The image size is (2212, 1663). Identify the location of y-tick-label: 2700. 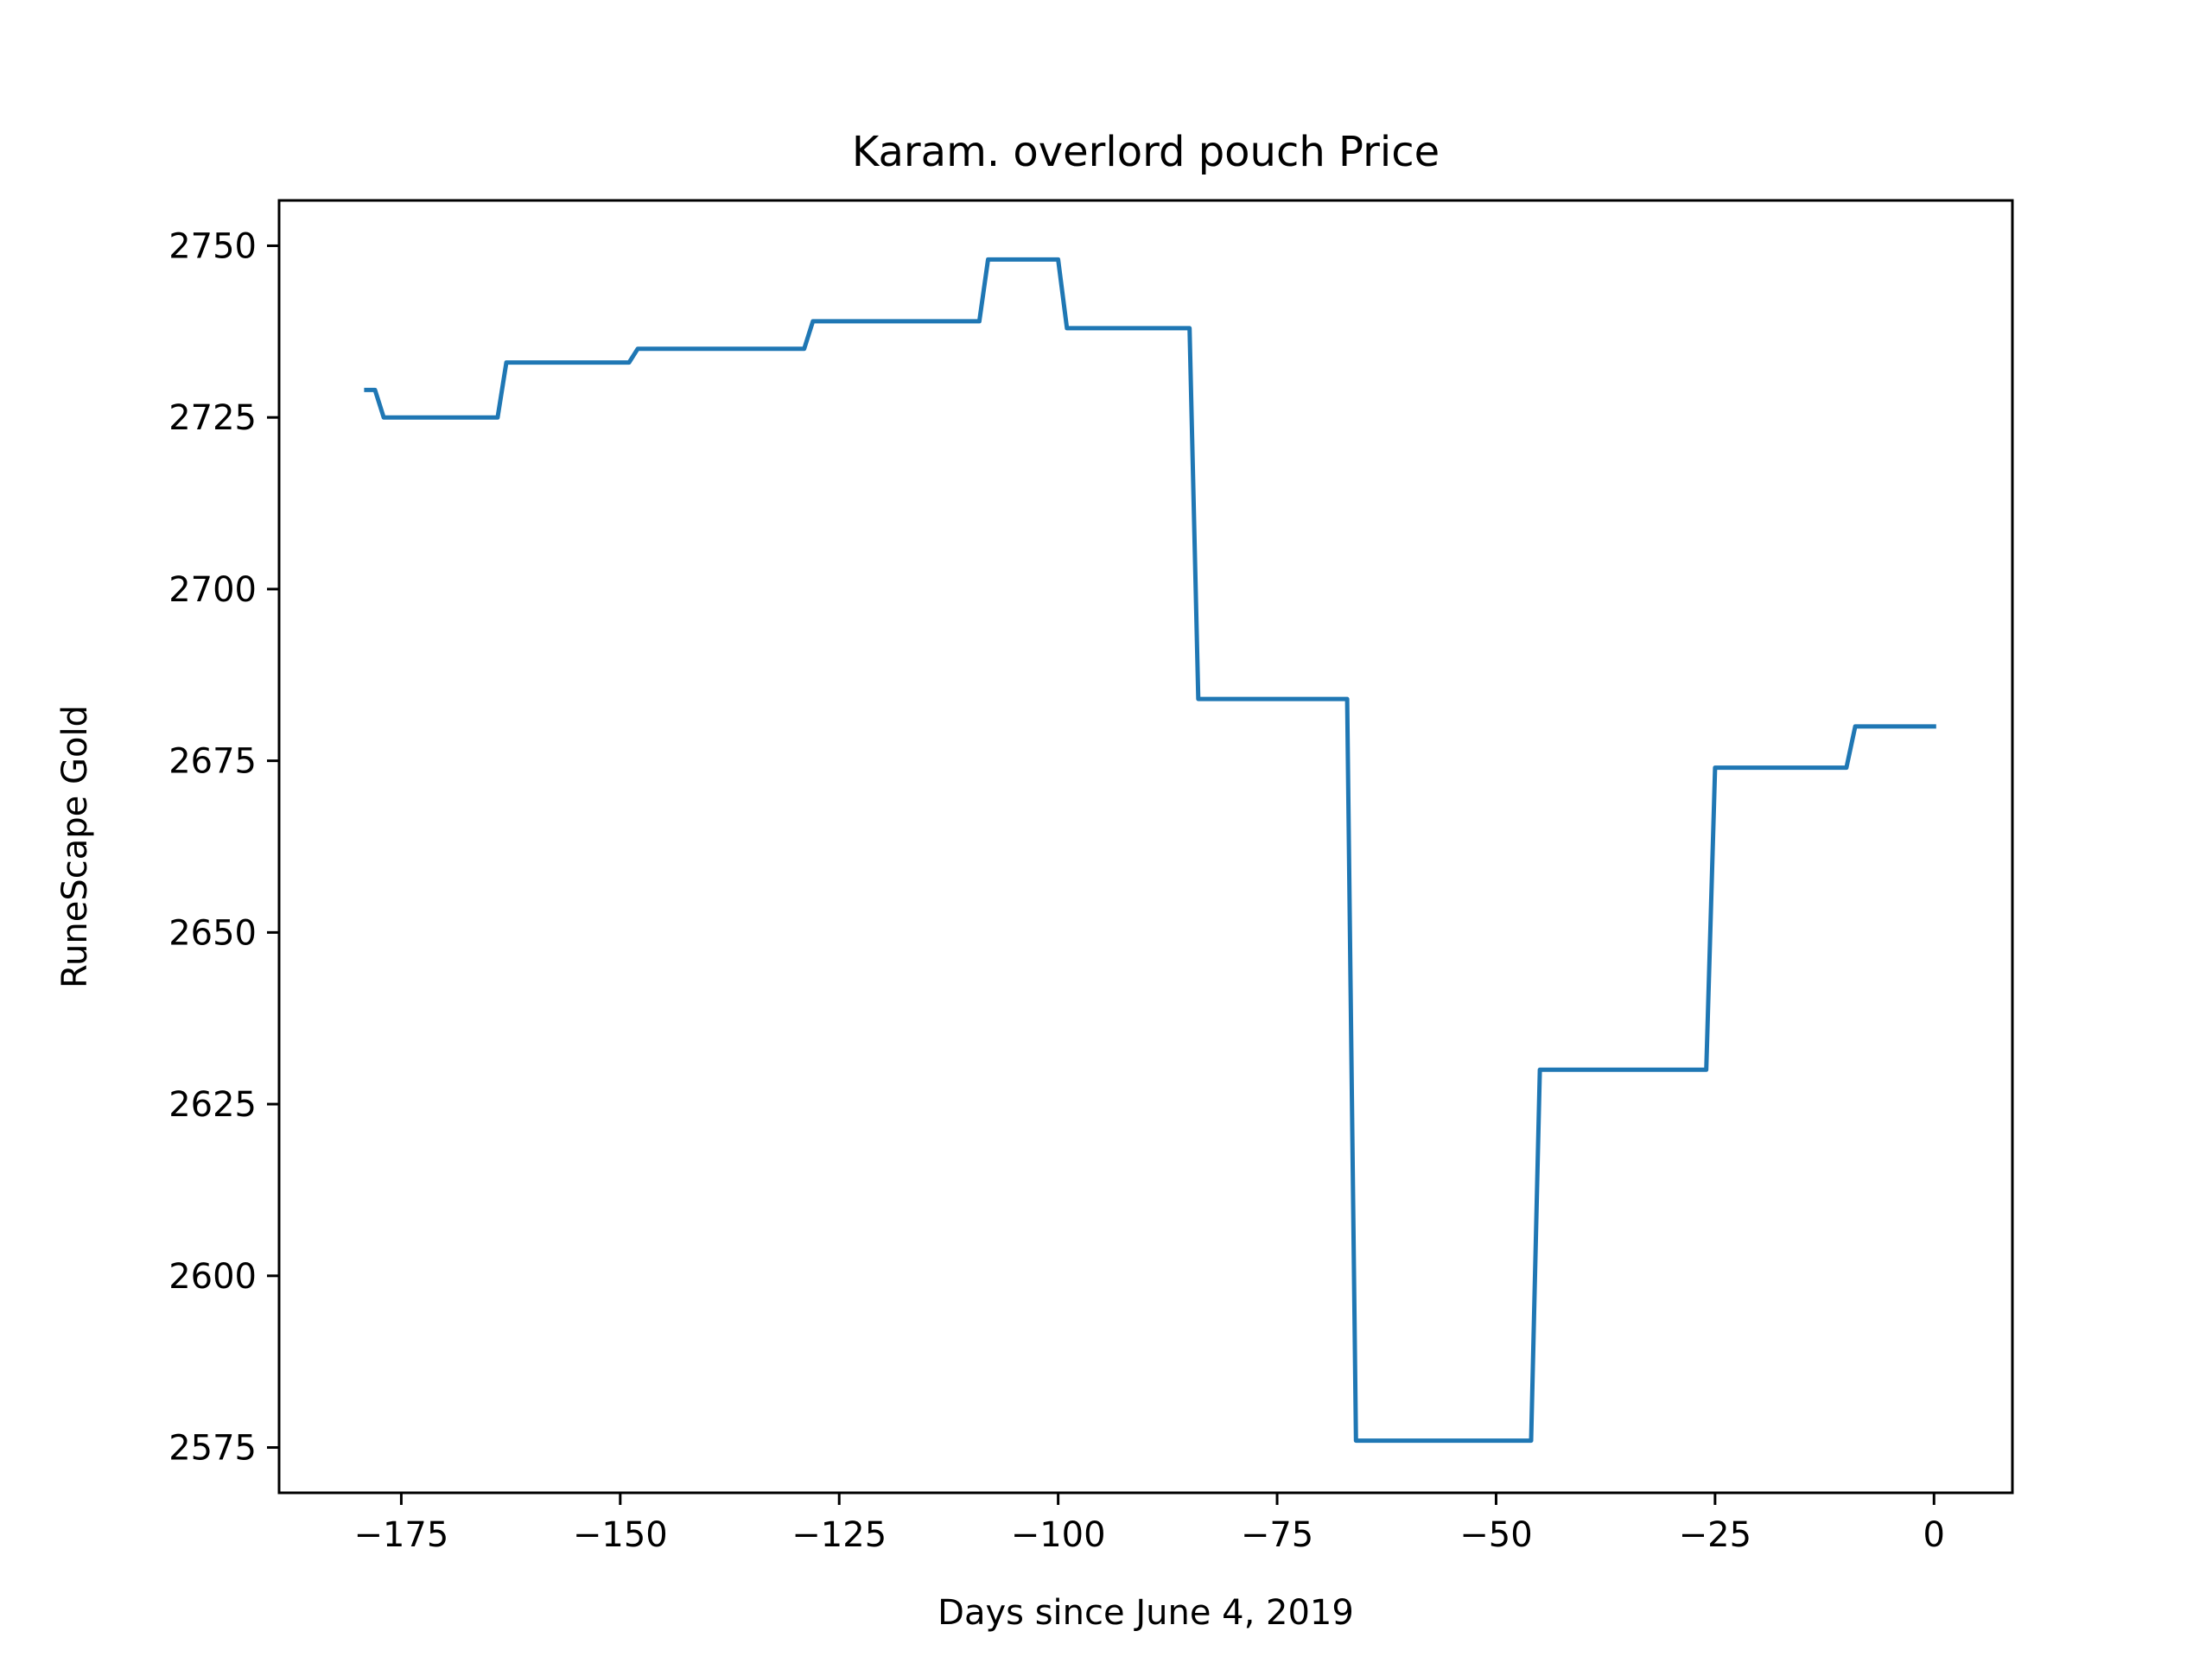
(212, 590).